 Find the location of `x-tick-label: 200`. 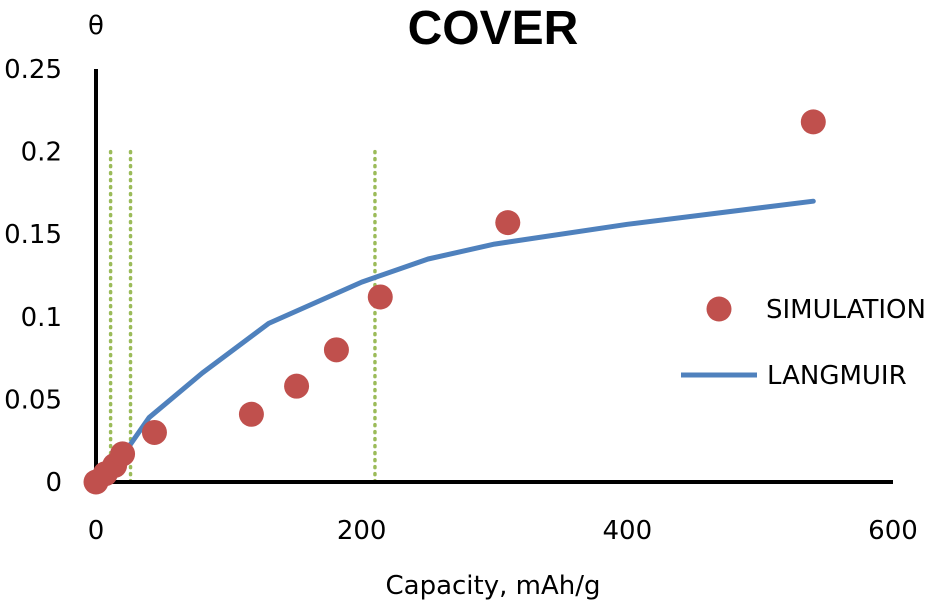

x-tick-label: 200 is located at coordinates (362, 531).